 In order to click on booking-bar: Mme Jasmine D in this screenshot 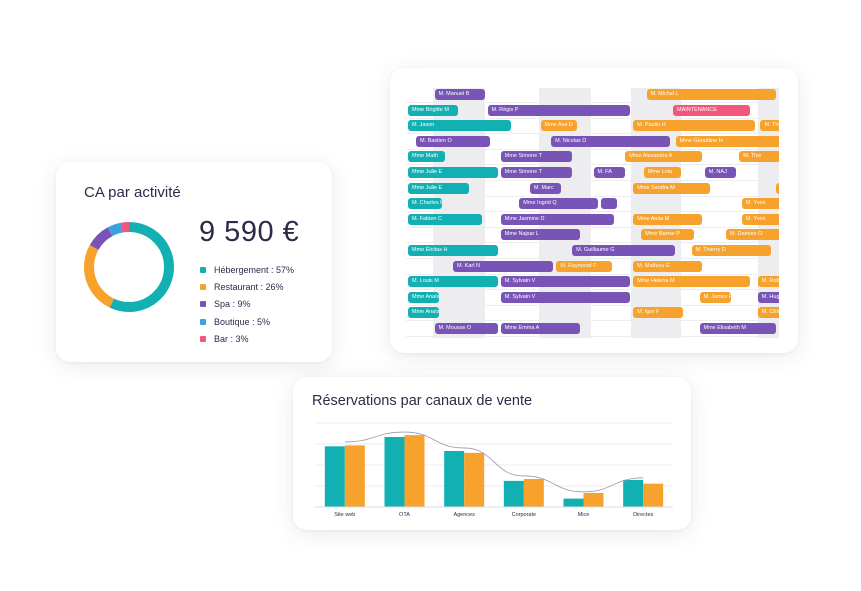, I will do `click(557, 219)`.